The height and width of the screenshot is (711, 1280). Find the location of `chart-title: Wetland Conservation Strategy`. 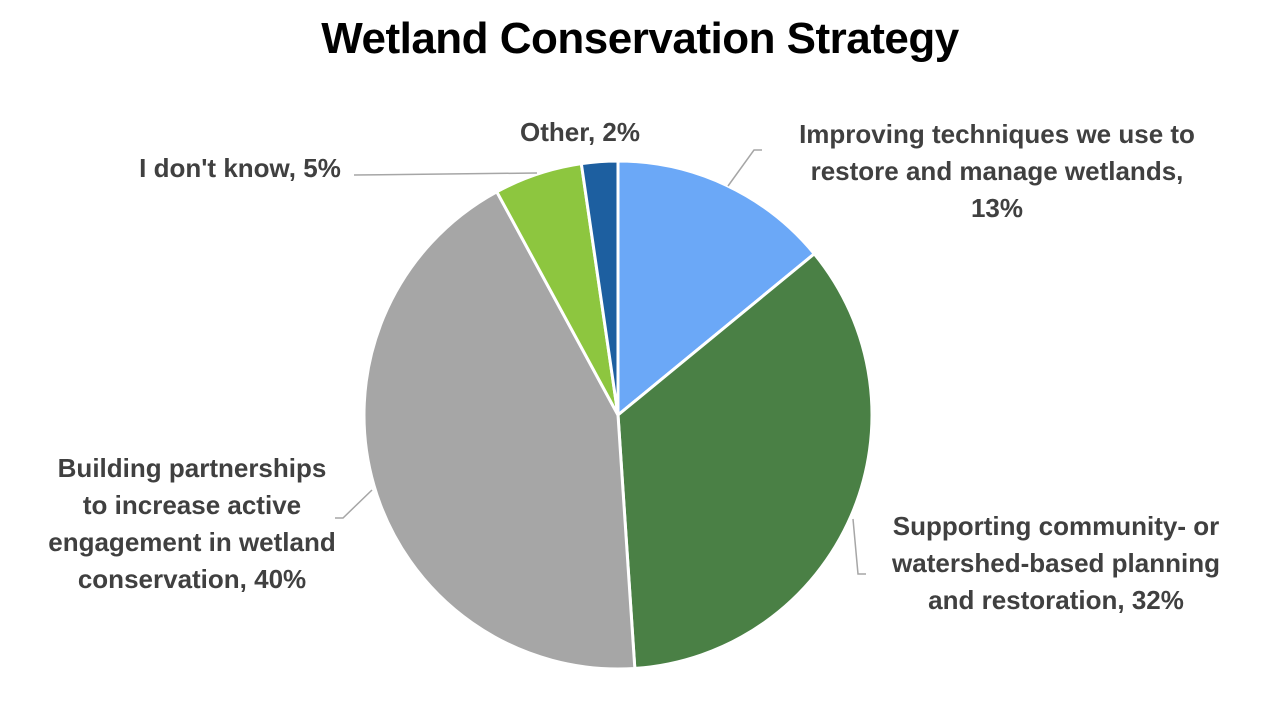

chart-title: Wetland Conservation Strategy is located at coordinates (640, 38).